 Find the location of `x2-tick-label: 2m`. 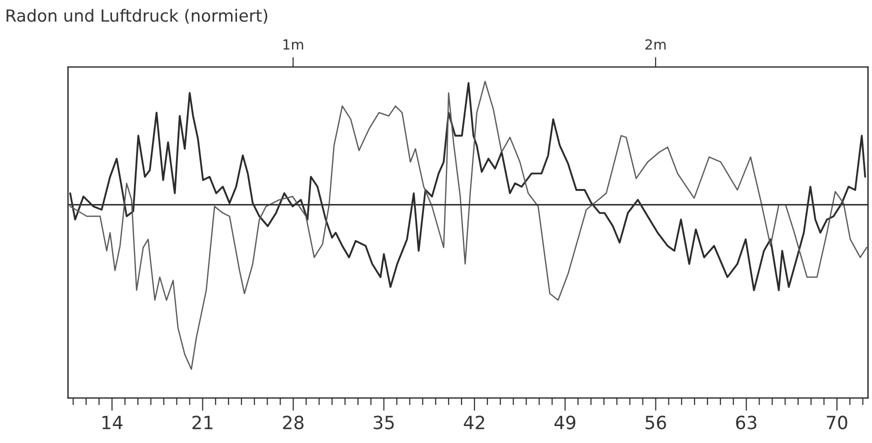

x2-tick-label: 2m is located at coordinates (655, 44).